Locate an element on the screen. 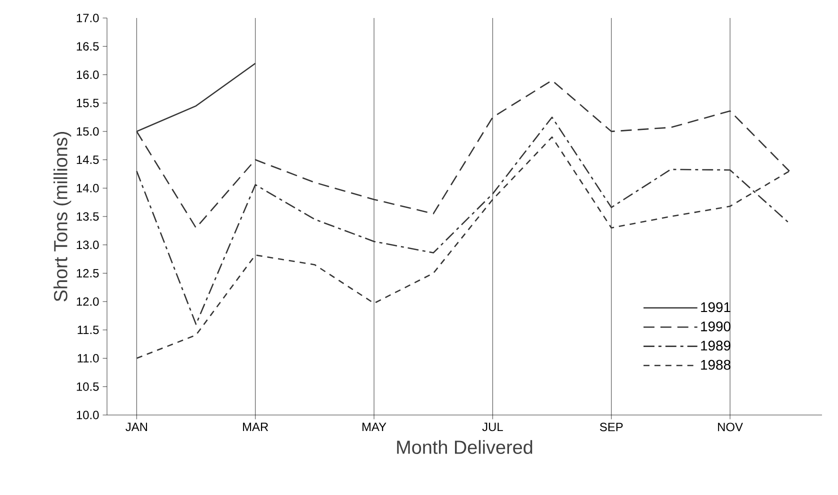  y-tick-label: 15.5 is located at coordinates (87, 103).